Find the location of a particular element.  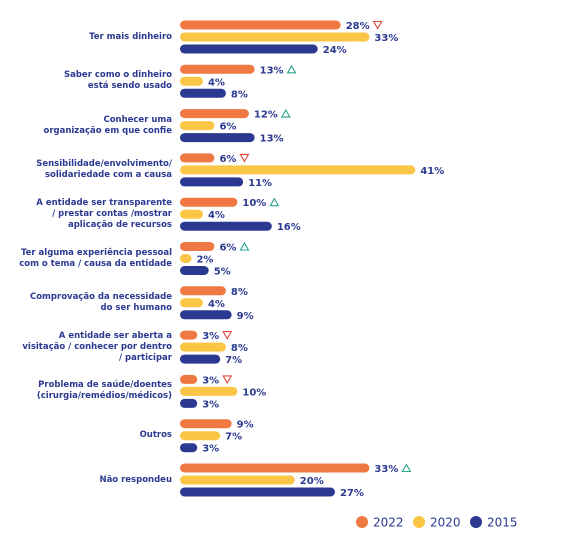

value-label: 12% is located at coordinates (266, 115).